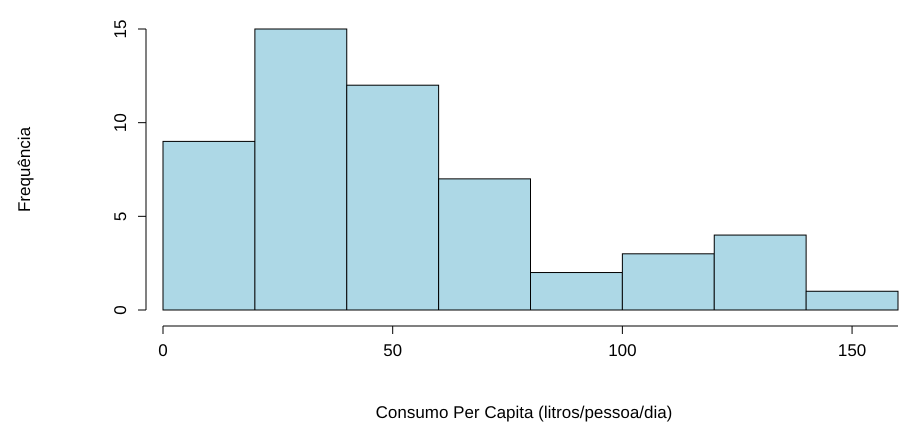 The width and height of the screenshot is (908, 448). What do you see at coordinates (120, 29) in the screenshot?
I see `y-tick-label: 15` at bounding box center [120, 29].